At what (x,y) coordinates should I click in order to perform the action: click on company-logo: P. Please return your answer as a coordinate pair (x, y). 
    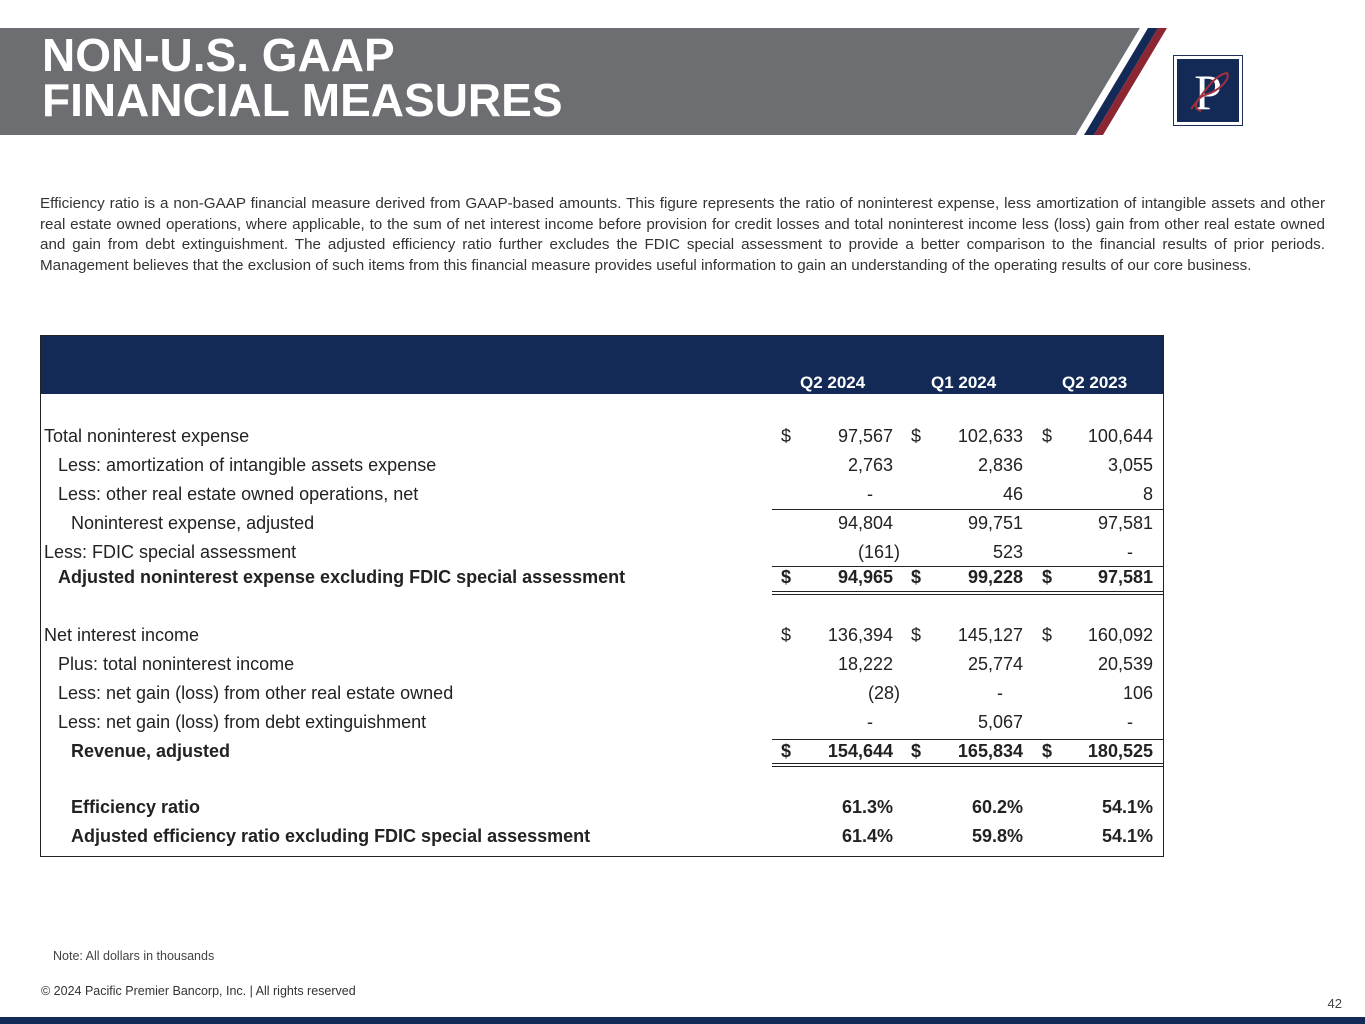
    Looking at the image, I should click on (1208, 90).